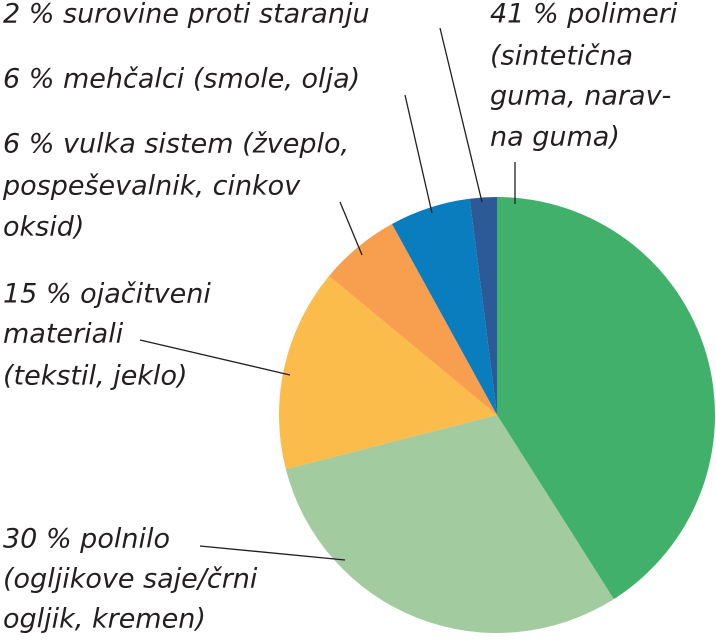 Image resolution: width=716 pixels, height=641 pixels. What do you see at coordinates (86, 539) in the screenshot?
I see `slice-label: 30 % polnilo` at bounding box center [86, 539].